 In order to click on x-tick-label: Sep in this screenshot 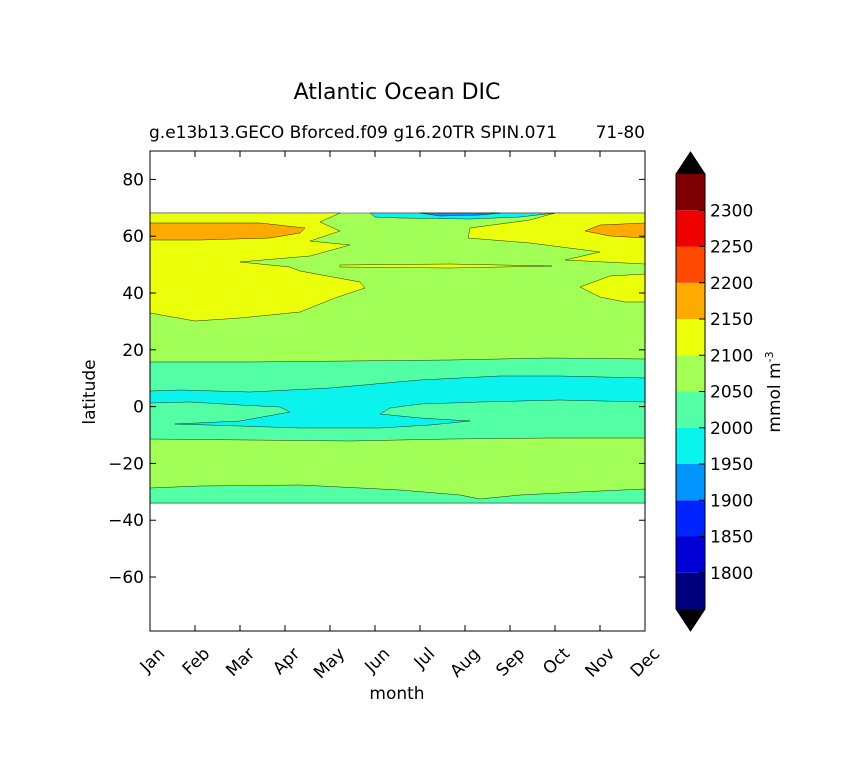, I will do `click(510, 662)`.